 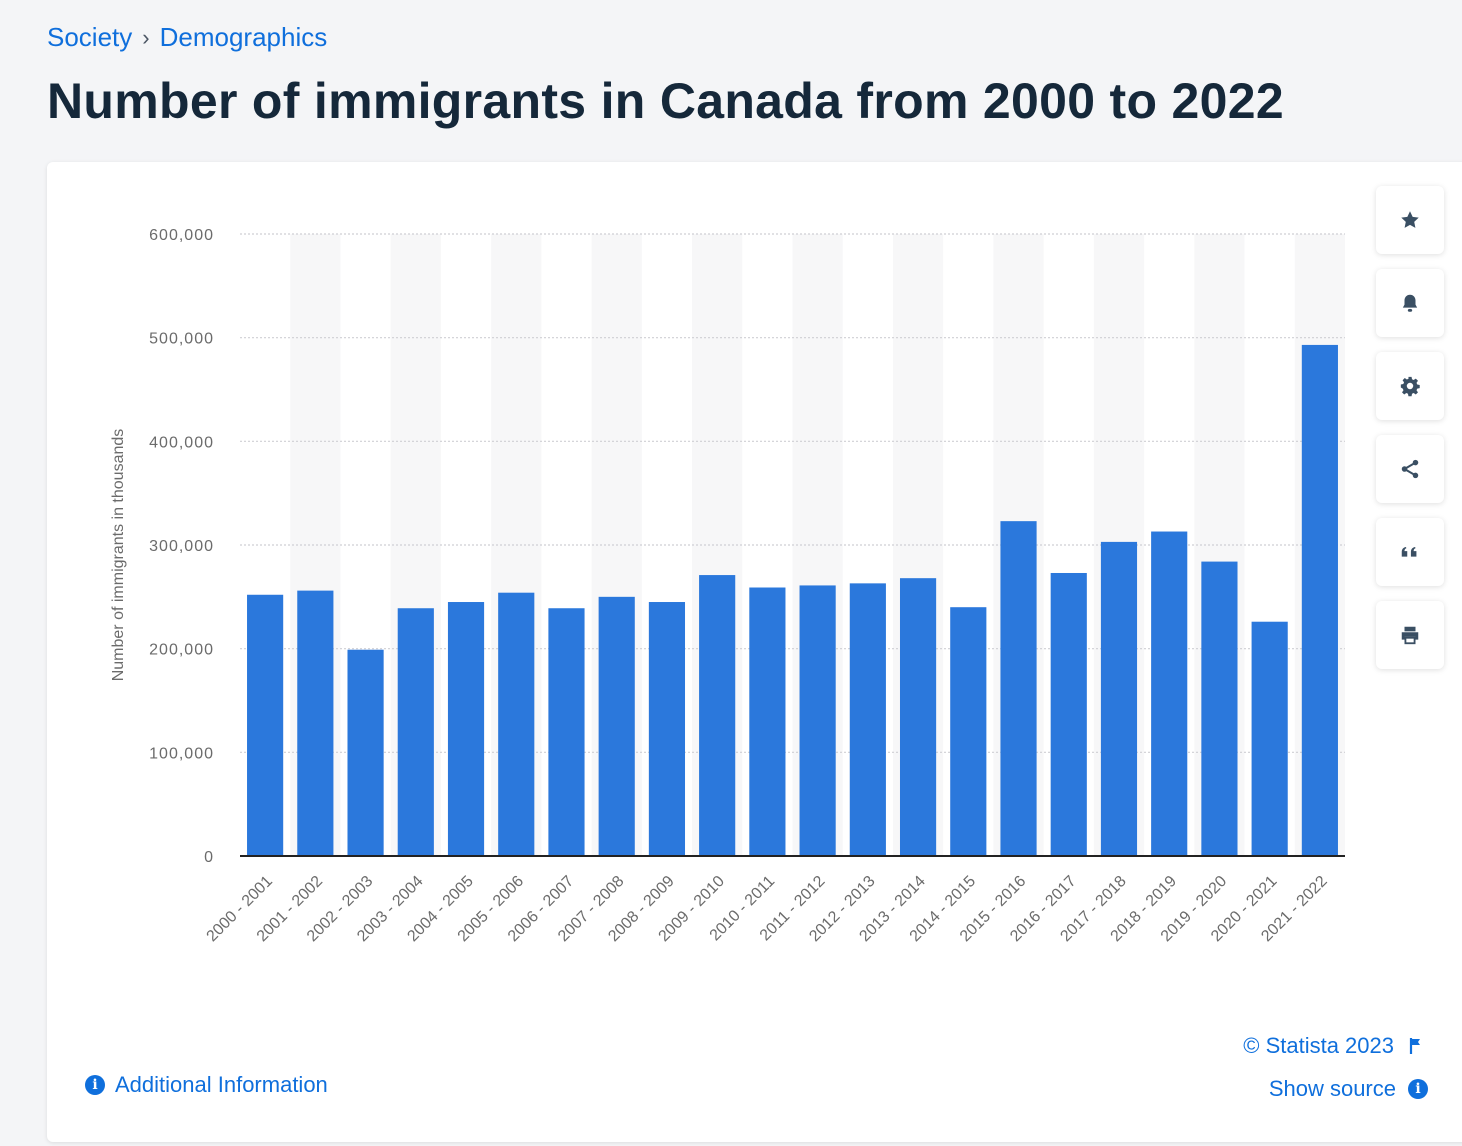 I want to click on chart-toolbar, so click(x=1410, y=427).